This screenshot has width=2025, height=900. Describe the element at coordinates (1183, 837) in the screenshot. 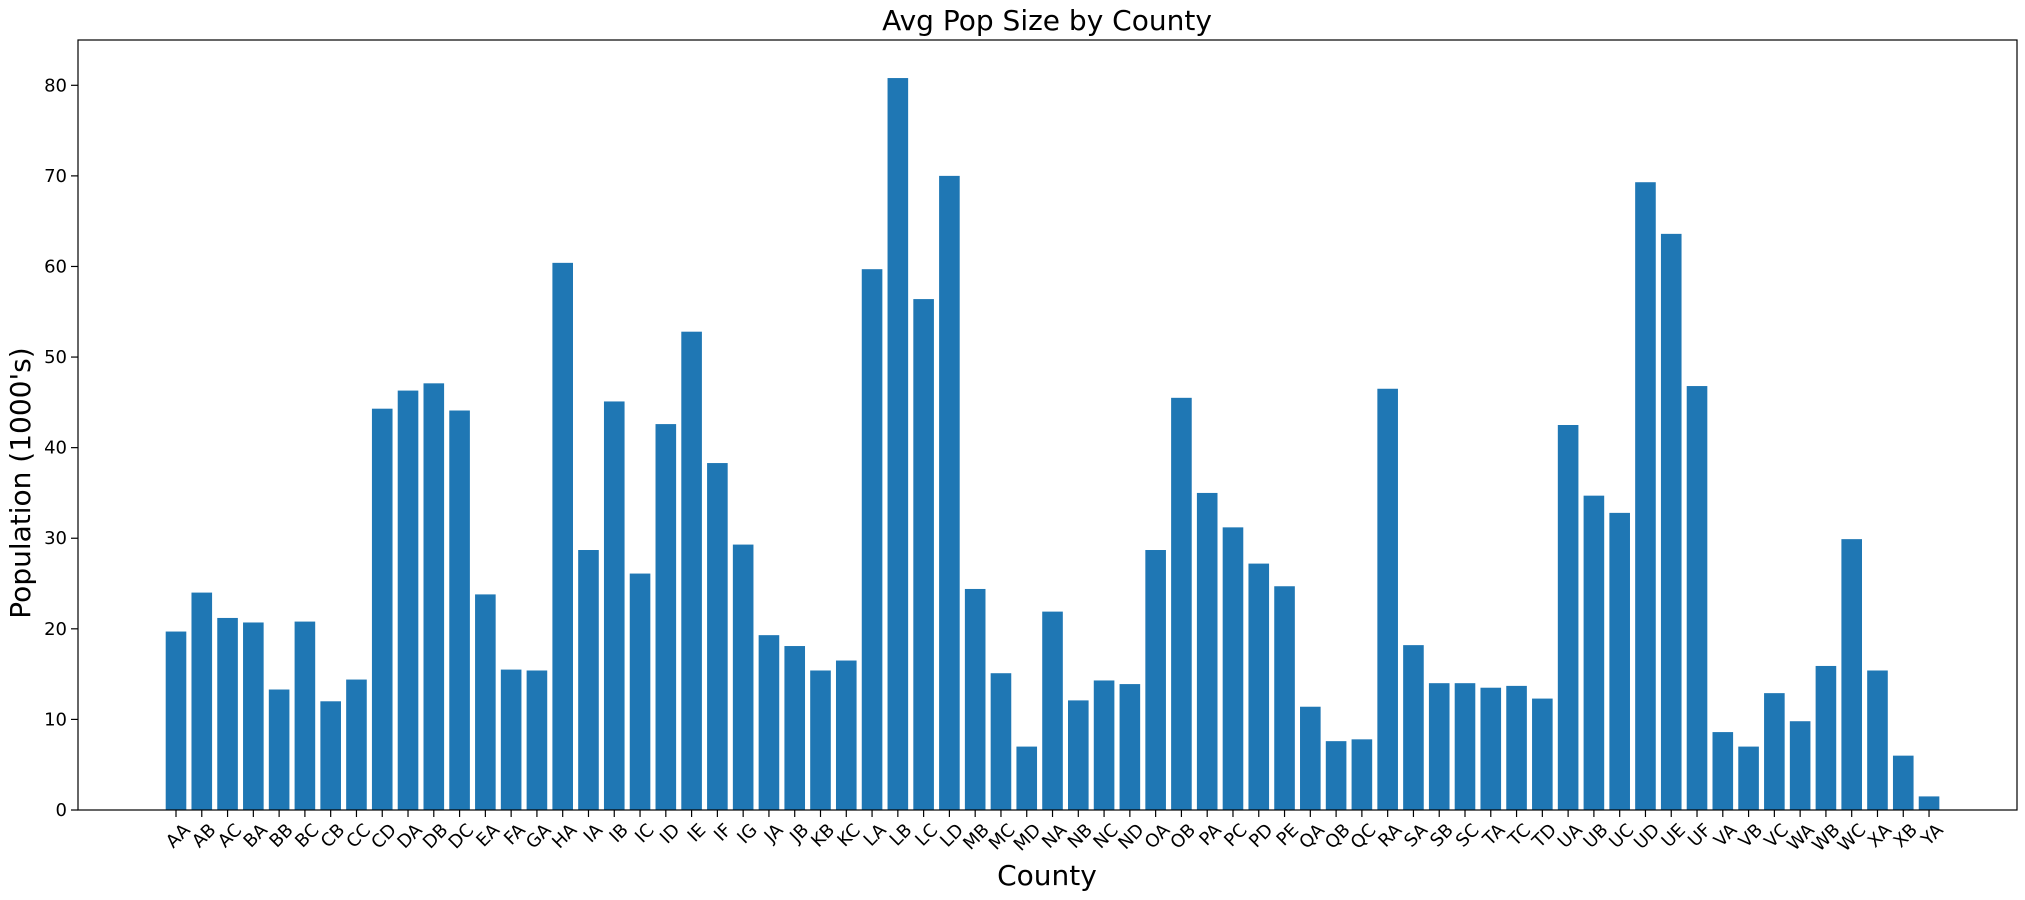

I see `x-tick-label: OB` at that location.